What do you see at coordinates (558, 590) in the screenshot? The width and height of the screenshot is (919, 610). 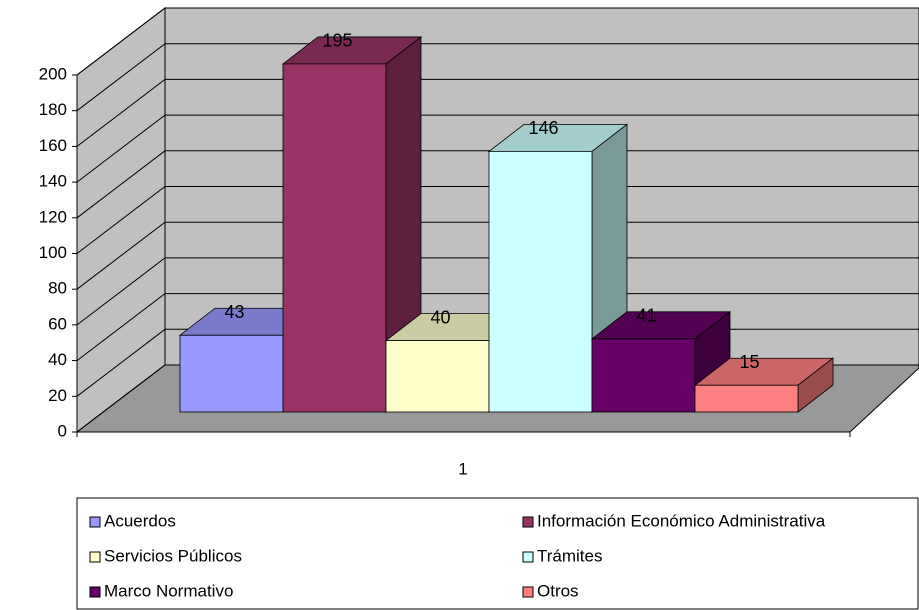 I see `legend-label: Otros` at bounding box center [558, 590].